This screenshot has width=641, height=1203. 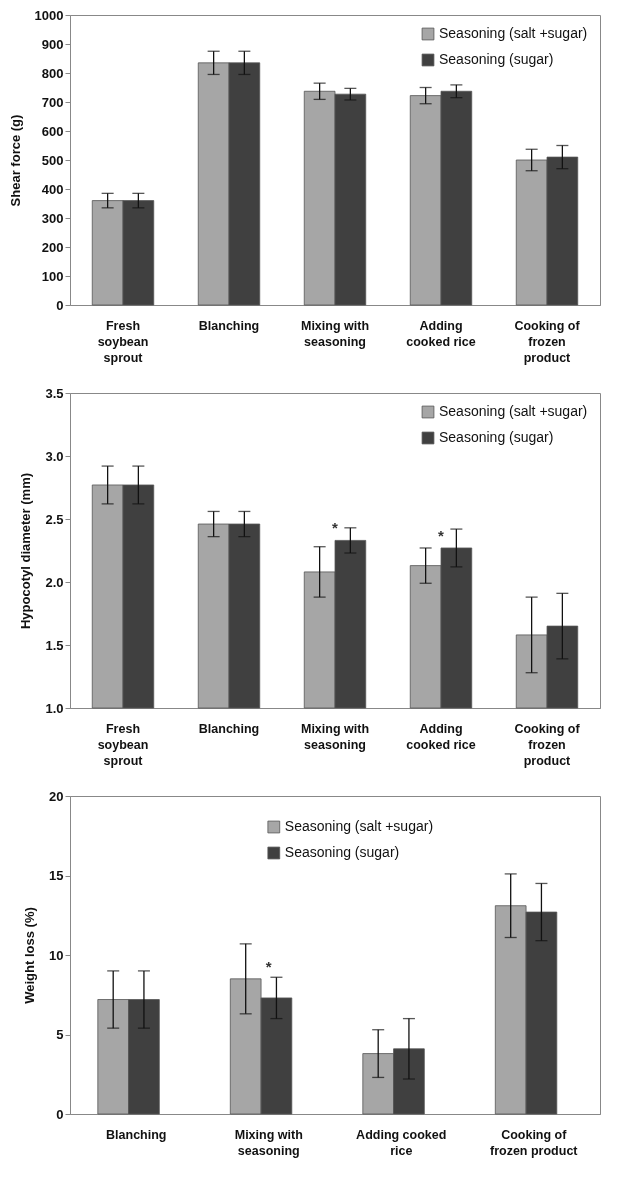 What do you see at coordinates (52, 102) in the screenshot?
I see `y-tick-label: 700` at bounding box center [52, 102].